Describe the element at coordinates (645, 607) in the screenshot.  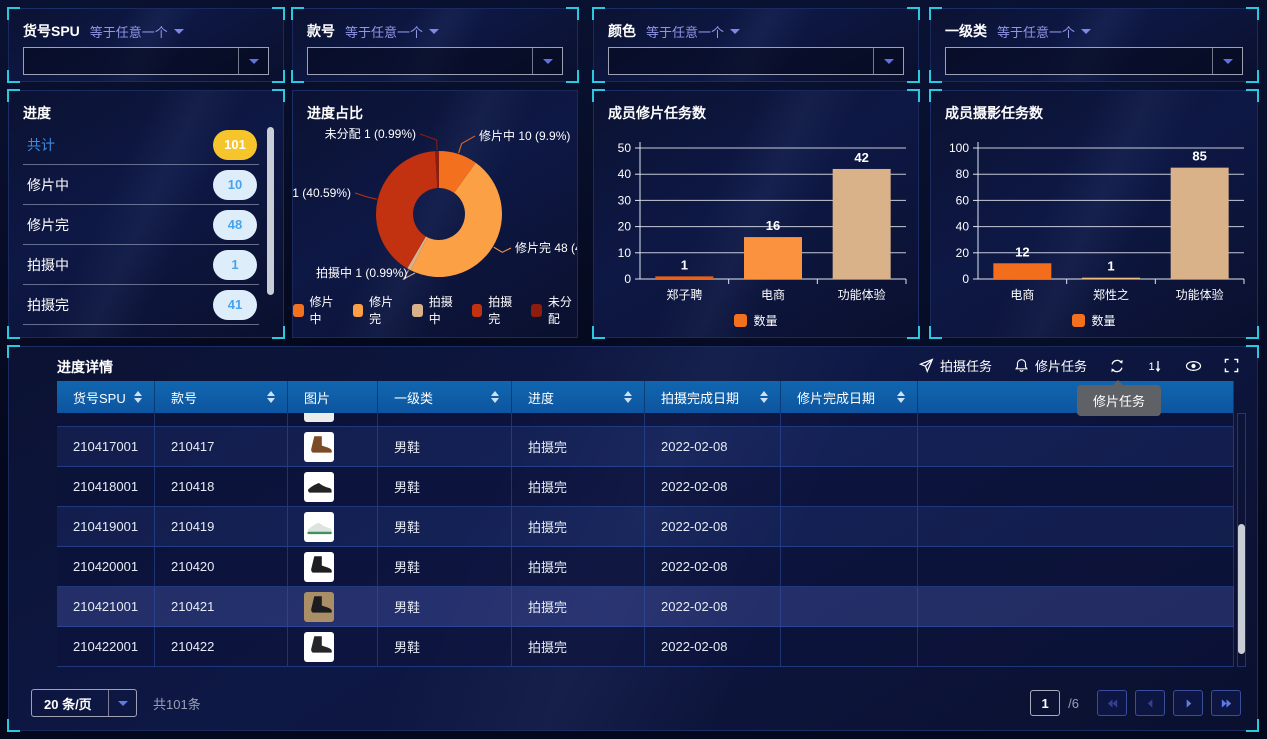
I see `table-row: 210421001 210421 男鞋 拍摄完 2022-02-08` at that location.